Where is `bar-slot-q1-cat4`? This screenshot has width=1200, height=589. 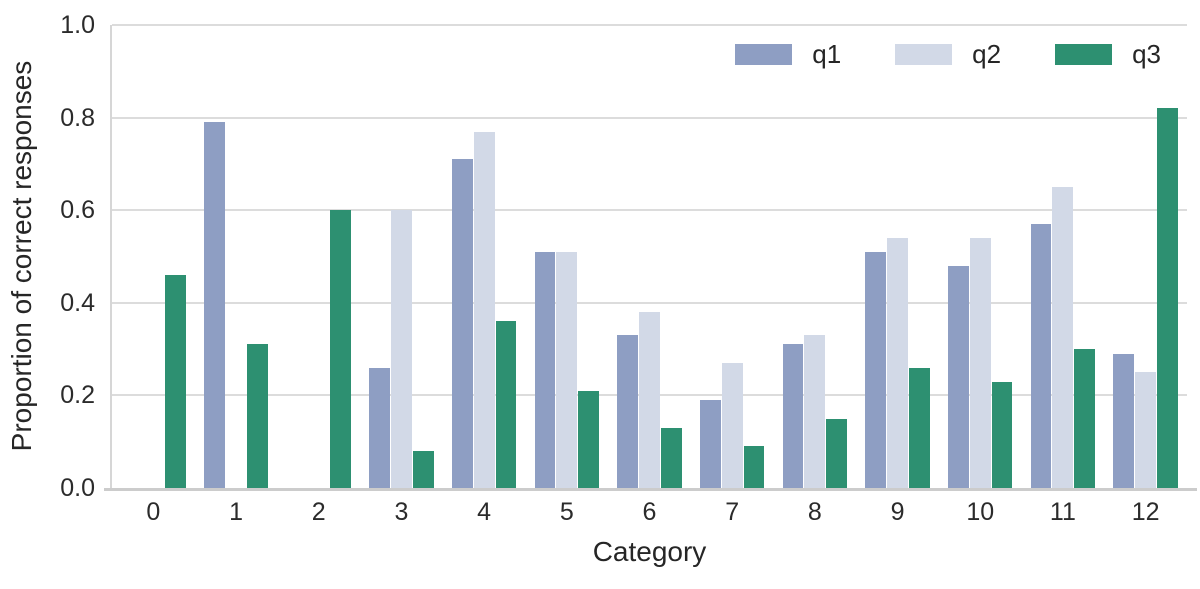
bar-slot-q1-cat4 is located at coordinates (462, 256).